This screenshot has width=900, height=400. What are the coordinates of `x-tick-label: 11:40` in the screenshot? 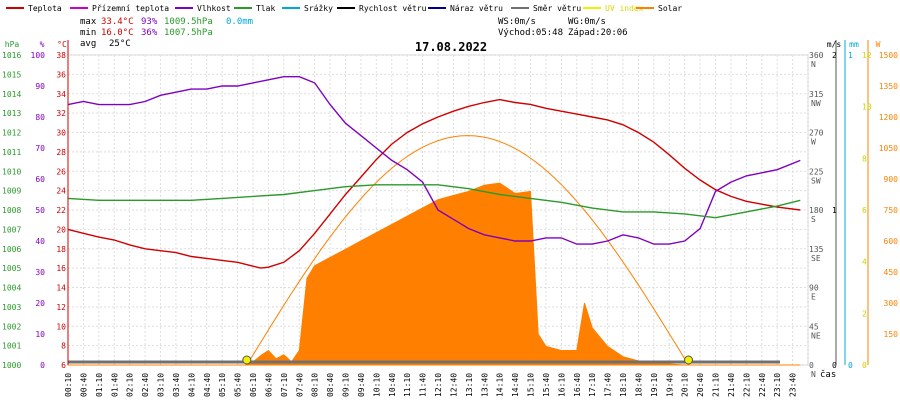 It's located at (423, 385).